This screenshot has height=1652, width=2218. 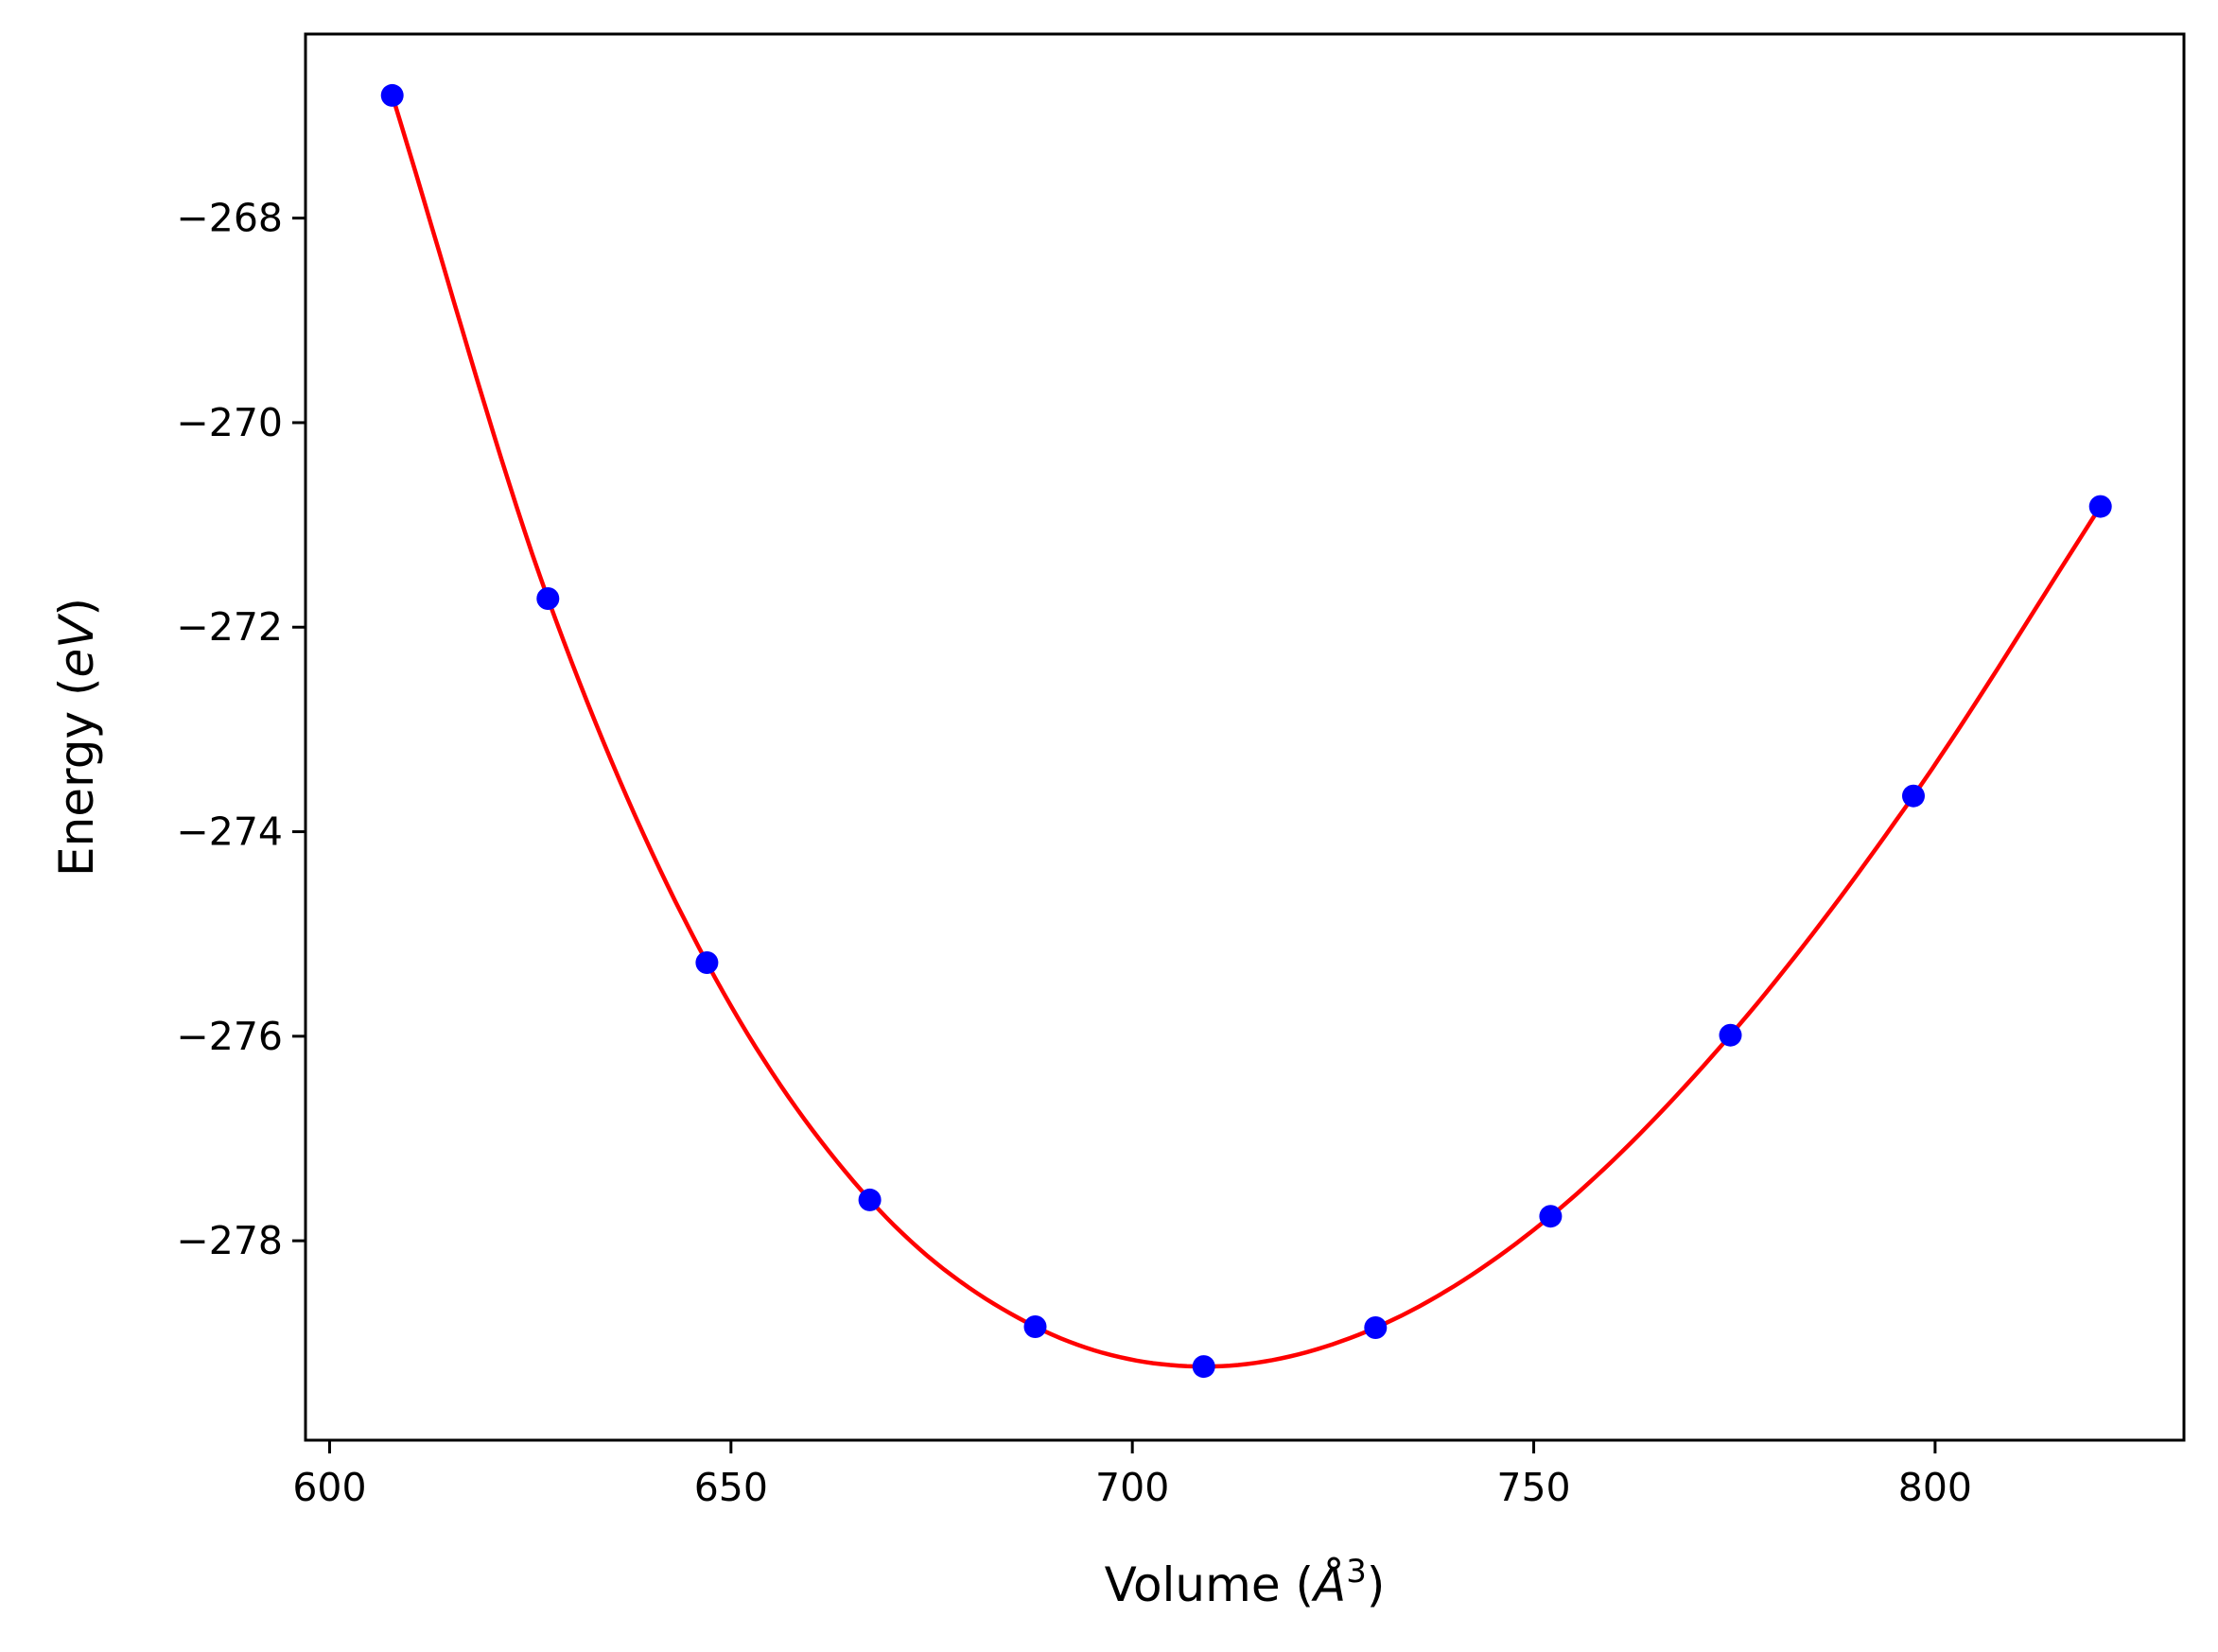 I want to click on x-axis-ticks: 600 650 700 750 800, so click(x=1132, y=1475).